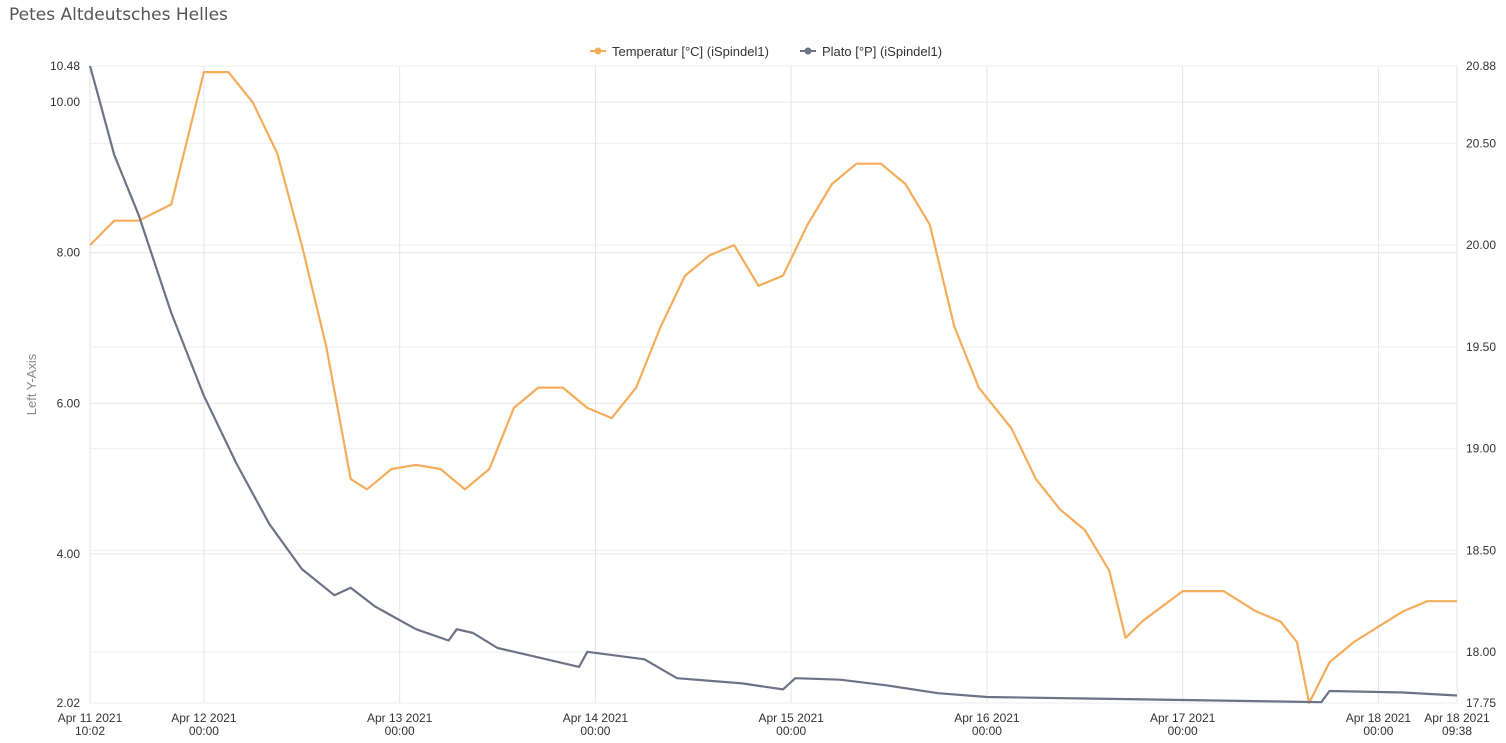 The height and width of the screenshot is (743, 1506). What do you see at coordinates (65, 102) in the screenshot?
I see `y-left-tick-label: 10.00` at bounding box center [65, 102].